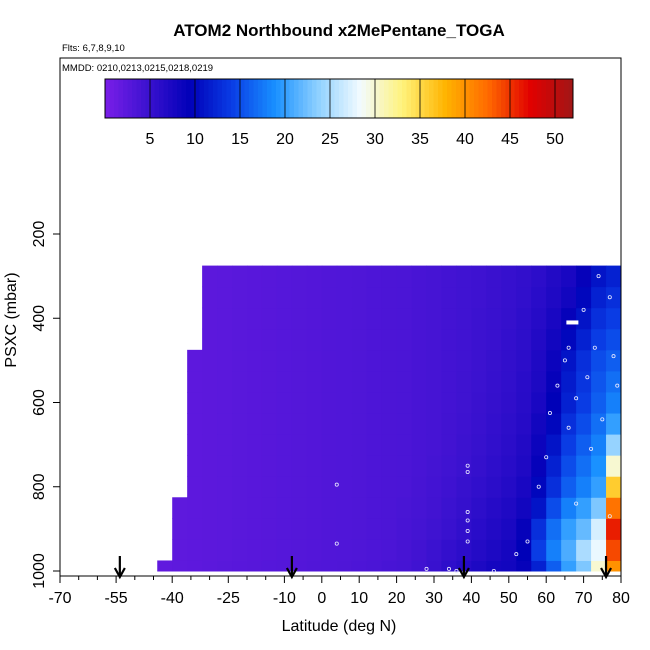  What do you see at coordinates (119, 573) in the screenshot?
I see `flight-marker-head` at bounding box center [119, 573].